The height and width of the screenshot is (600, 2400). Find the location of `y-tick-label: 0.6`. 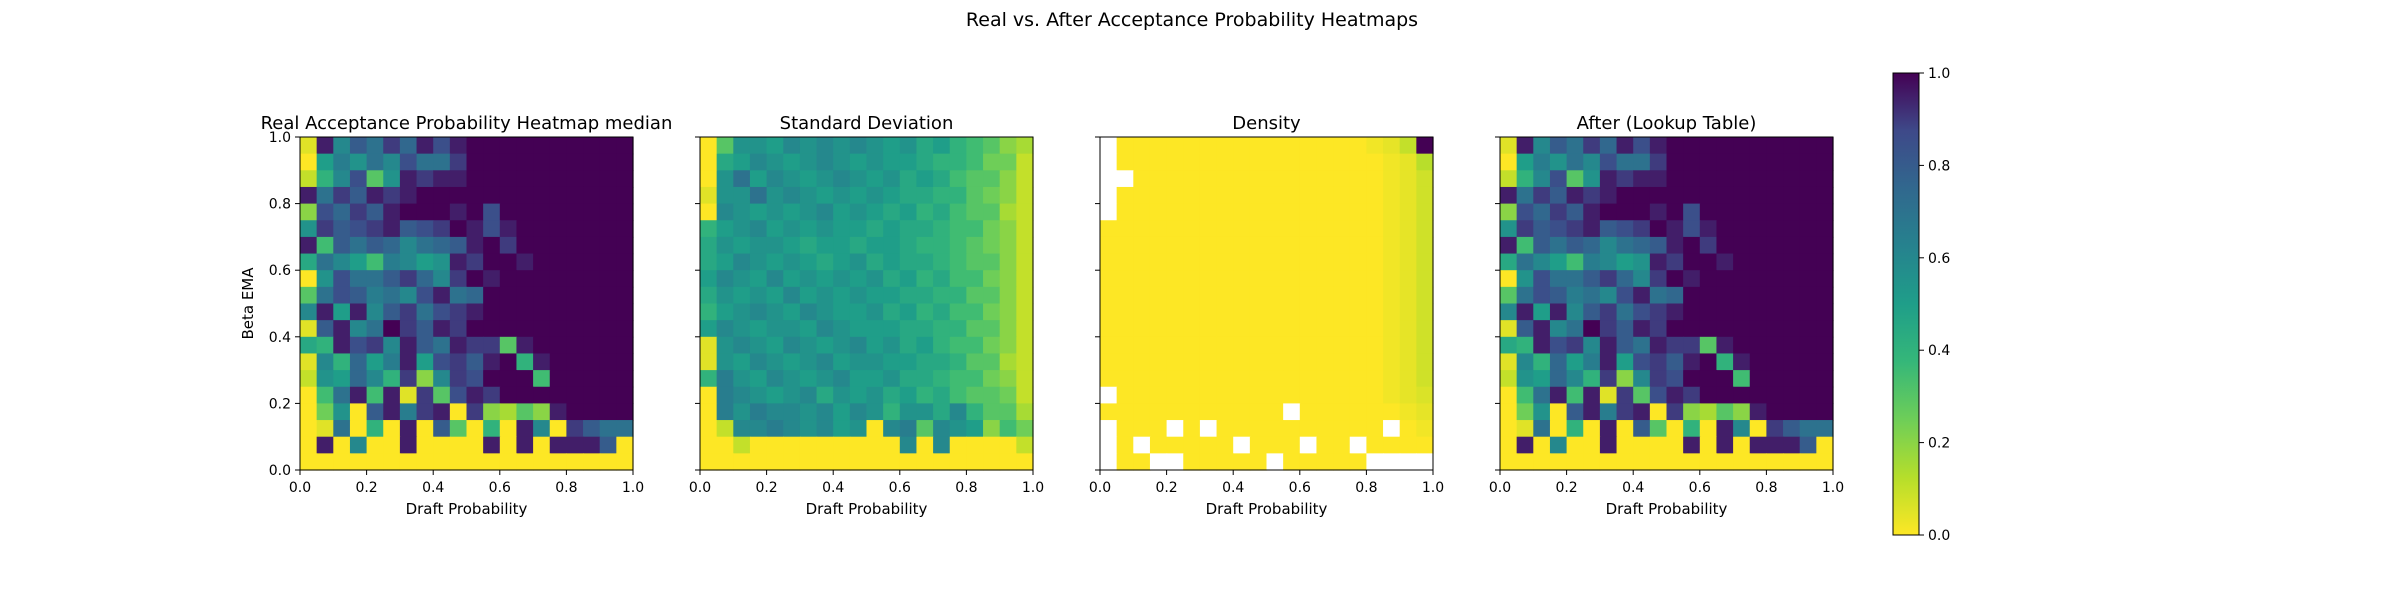

y-tick-label: 0.6 is located at coordinates (280, 271).